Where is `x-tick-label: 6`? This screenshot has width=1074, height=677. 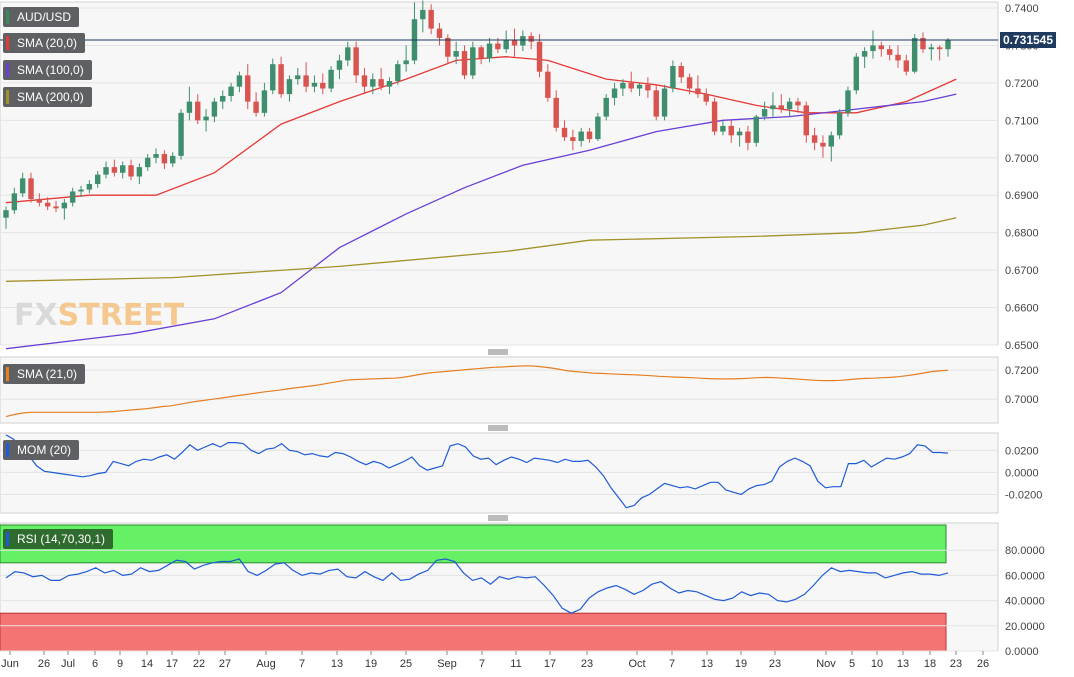
x-tick-label: 6 is located at coordinates (95, 664).